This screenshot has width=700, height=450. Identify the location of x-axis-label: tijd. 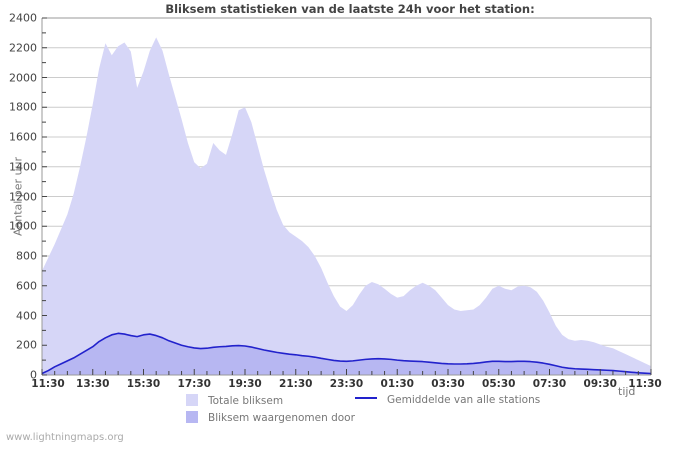
(627, 391).